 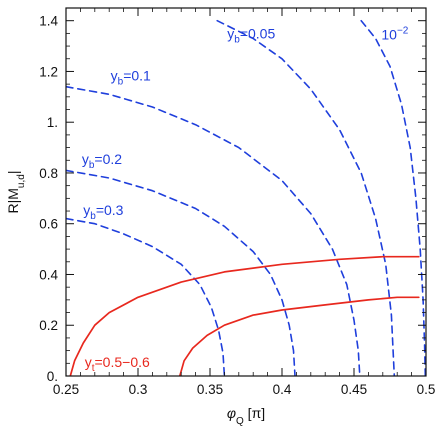 What do you see at coordinates (48, 173) in the screenshot?
I see `y-tick-label: 0.8` at bounding box center [48, 173].